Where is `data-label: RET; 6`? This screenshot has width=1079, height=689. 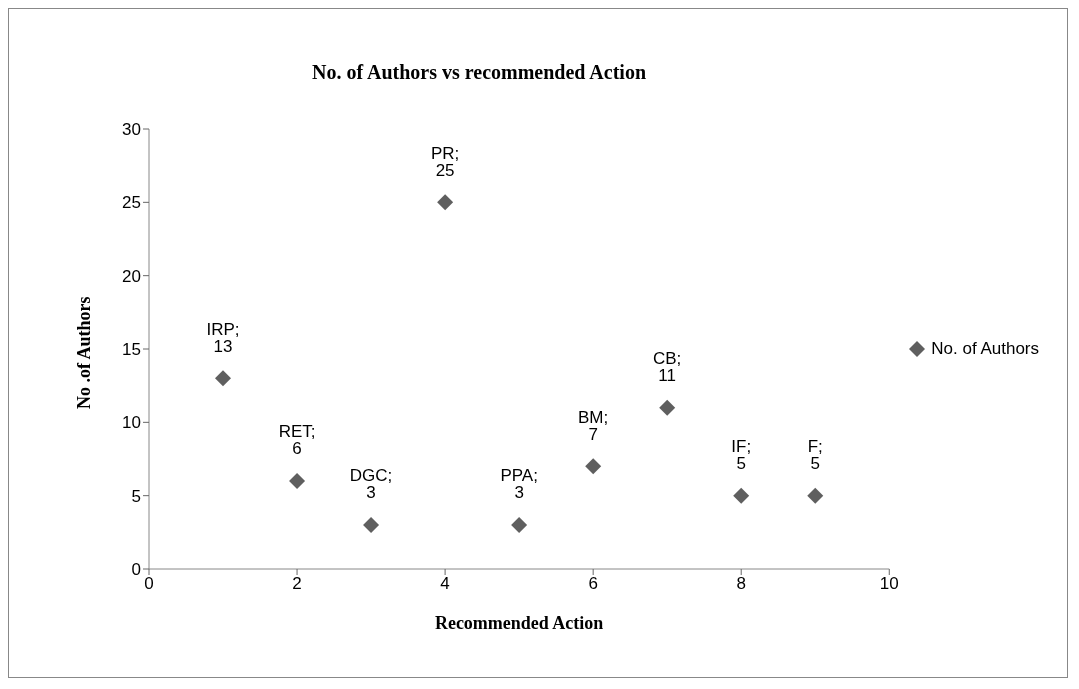 data-label: RET; 6 is located at coordinates (297, 440).